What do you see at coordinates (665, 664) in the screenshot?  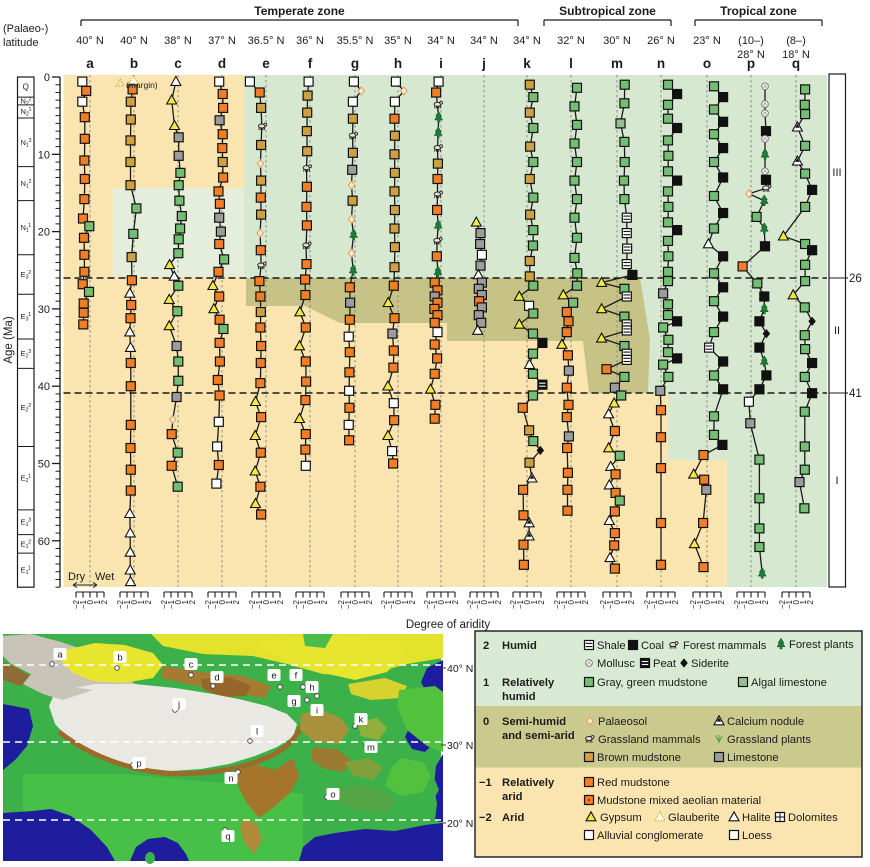 I see `svg-text: Peat` at bounding box center [665, 664].